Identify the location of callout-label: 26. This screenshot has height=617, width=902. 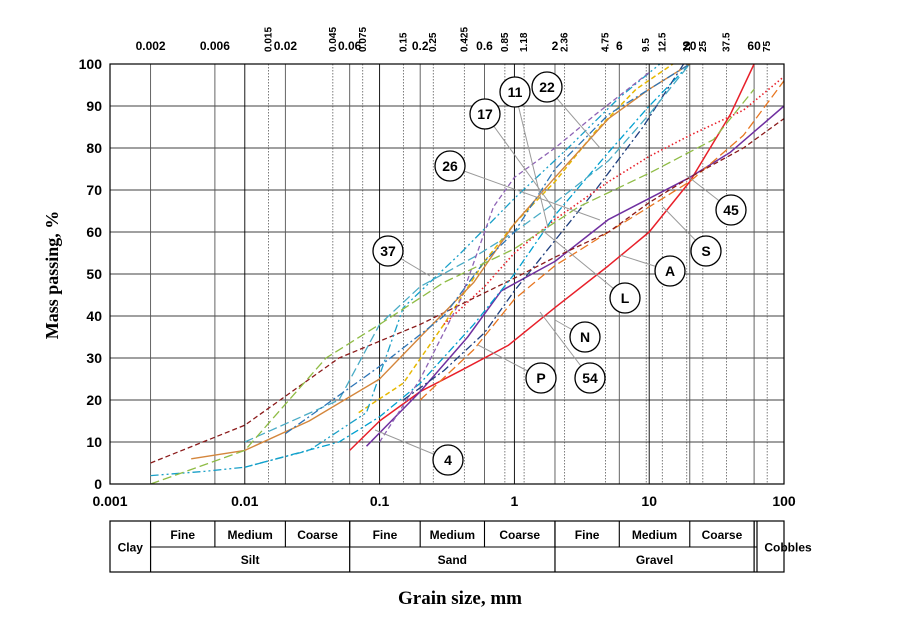
(450, 166).